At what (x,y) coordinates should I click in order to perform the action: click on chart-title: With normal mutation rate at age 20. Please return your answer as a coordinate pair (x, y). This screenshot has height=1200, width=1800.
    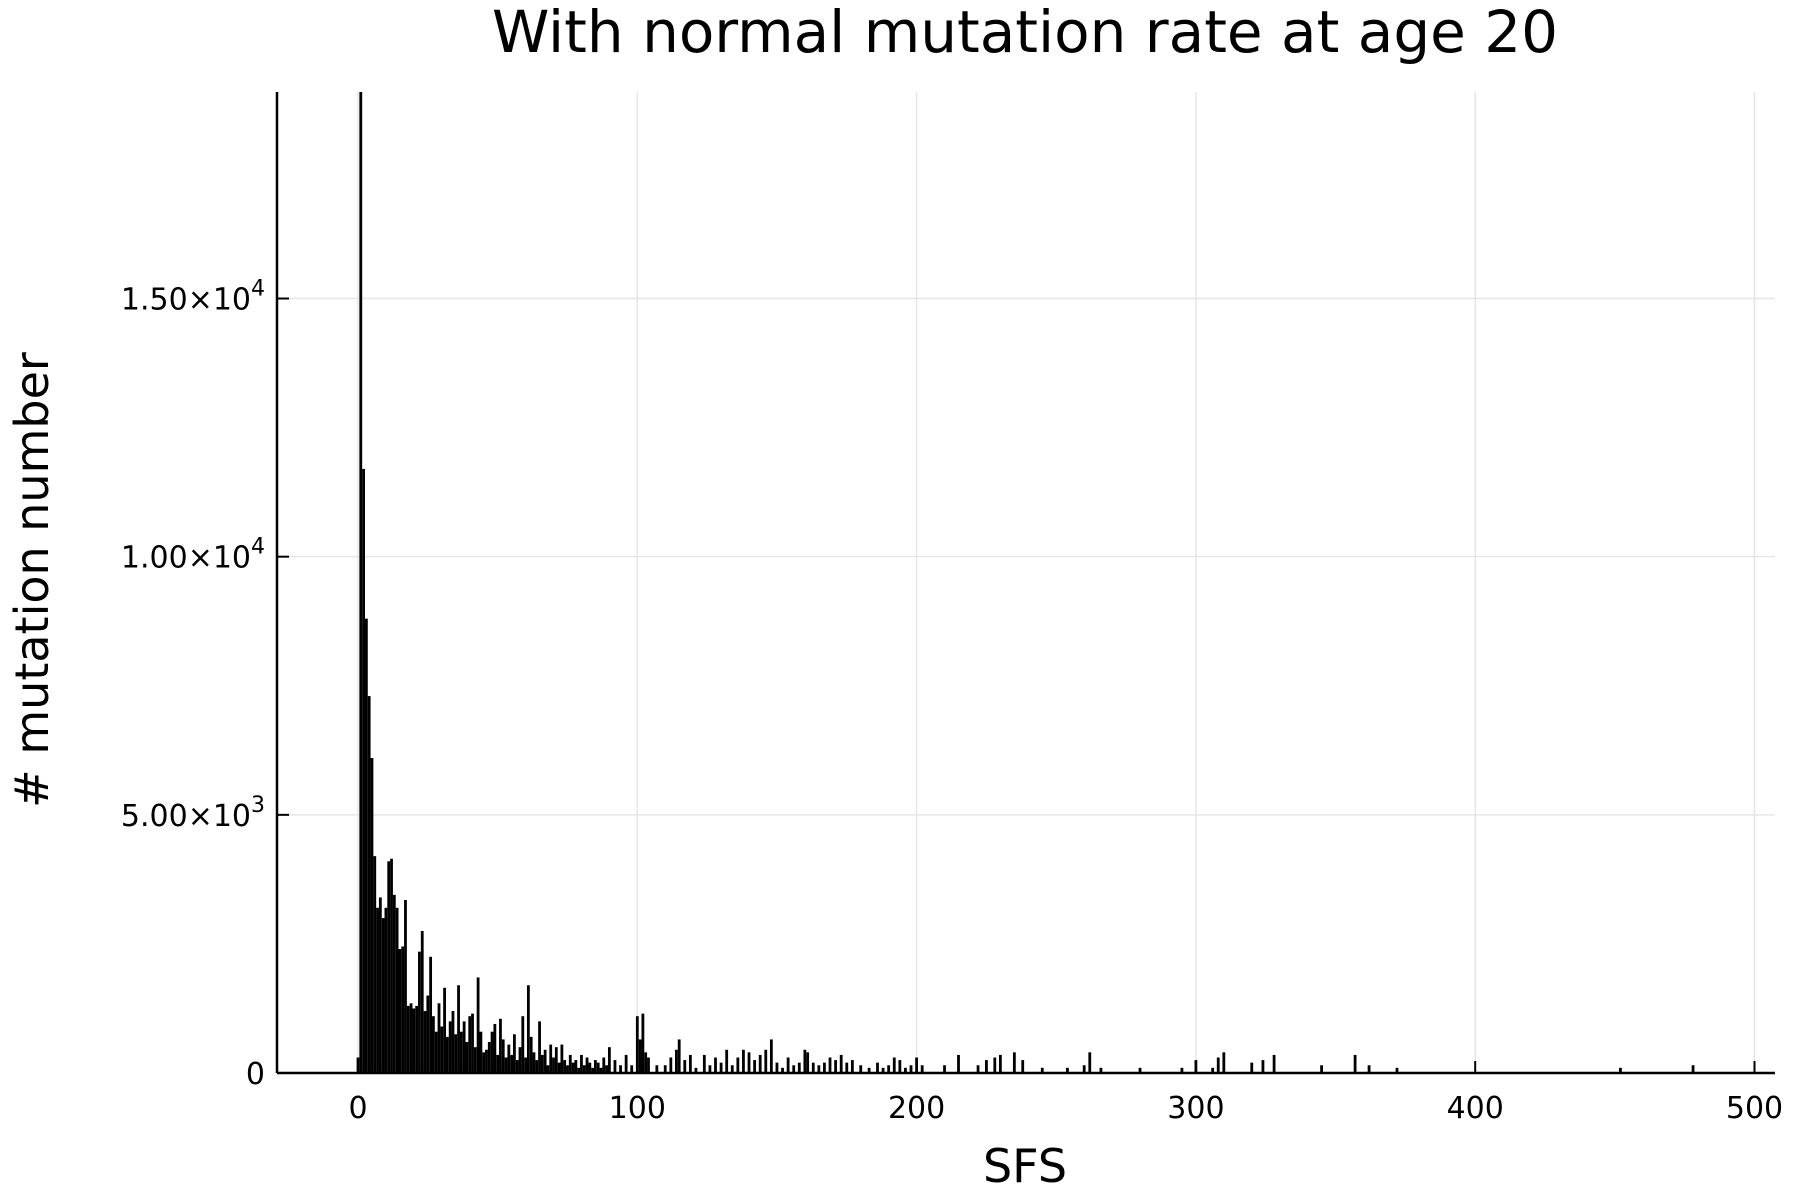
    Looking at the image, I should click on (1025, 33).